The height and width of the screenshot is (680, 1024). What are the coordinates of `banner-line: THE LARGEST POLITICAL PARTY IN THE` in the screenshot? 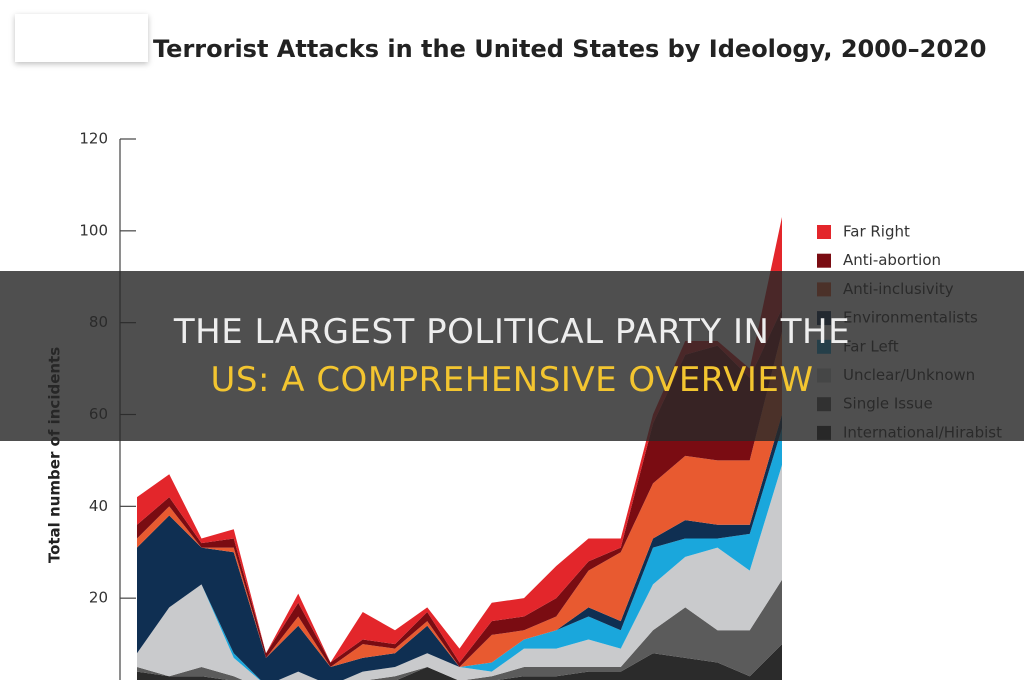 It's located at (512, 332).